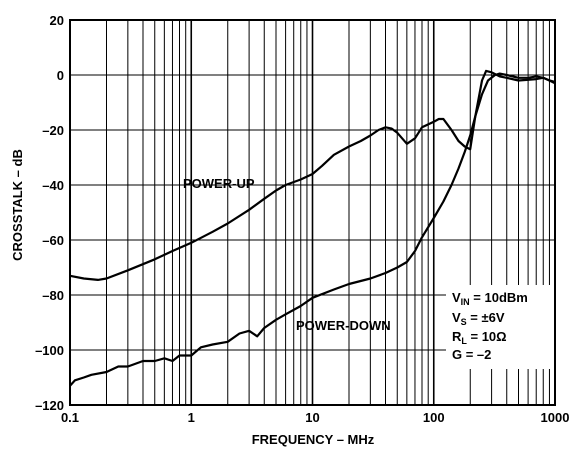 The image size is (576, 450). What do you see at coordinates (471, 354) in the screenshot?
I see `condition-gain: G = –2` at bounding box center [471, 354].